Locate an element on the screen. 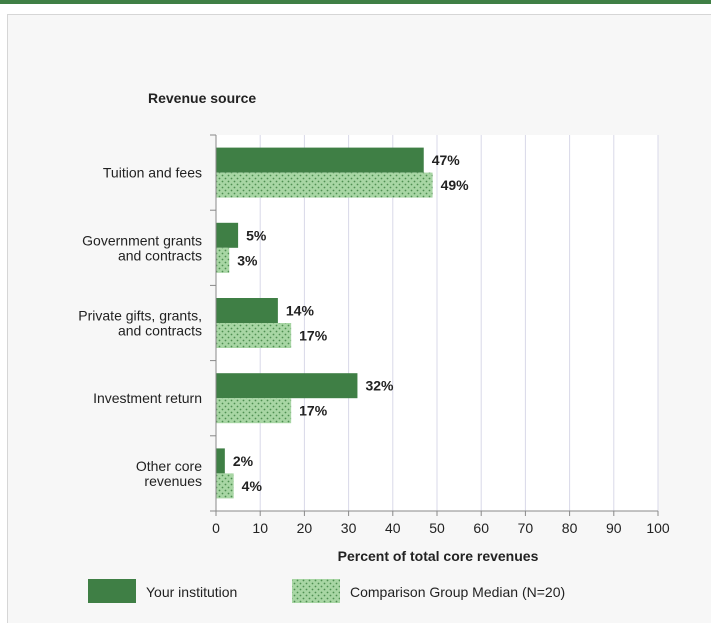 The image size is (711, 623). category-label: Government grants is located at coordinates (142, 240).